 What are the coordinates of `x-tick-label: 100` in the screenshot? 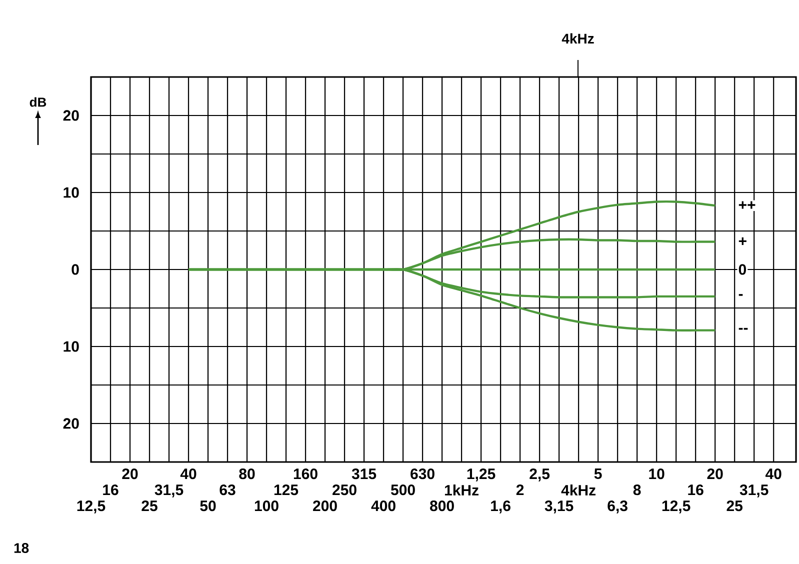 It's located at (266, 506).